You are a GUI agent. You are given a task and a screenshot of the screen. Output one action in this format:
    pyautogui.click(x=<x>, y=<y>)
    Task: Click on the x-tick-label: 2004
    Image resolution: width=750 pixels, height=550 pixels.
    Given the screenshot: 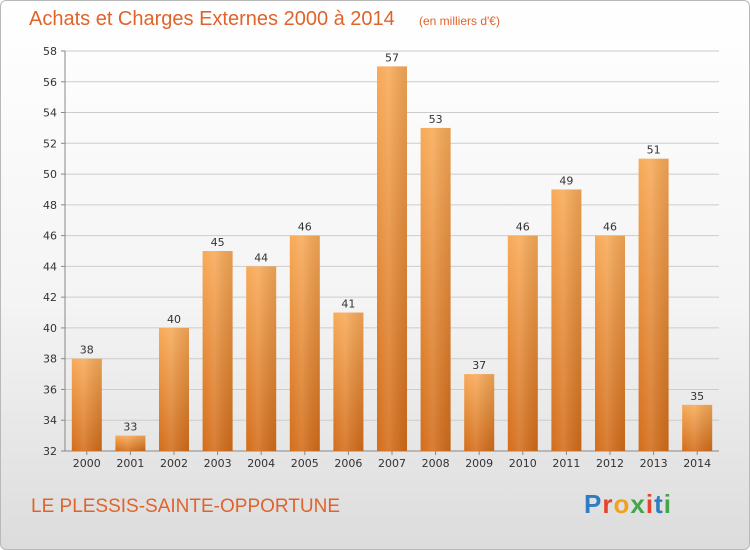 What is the action you would take?
    pyautogui.click(x=261, y=463)
    